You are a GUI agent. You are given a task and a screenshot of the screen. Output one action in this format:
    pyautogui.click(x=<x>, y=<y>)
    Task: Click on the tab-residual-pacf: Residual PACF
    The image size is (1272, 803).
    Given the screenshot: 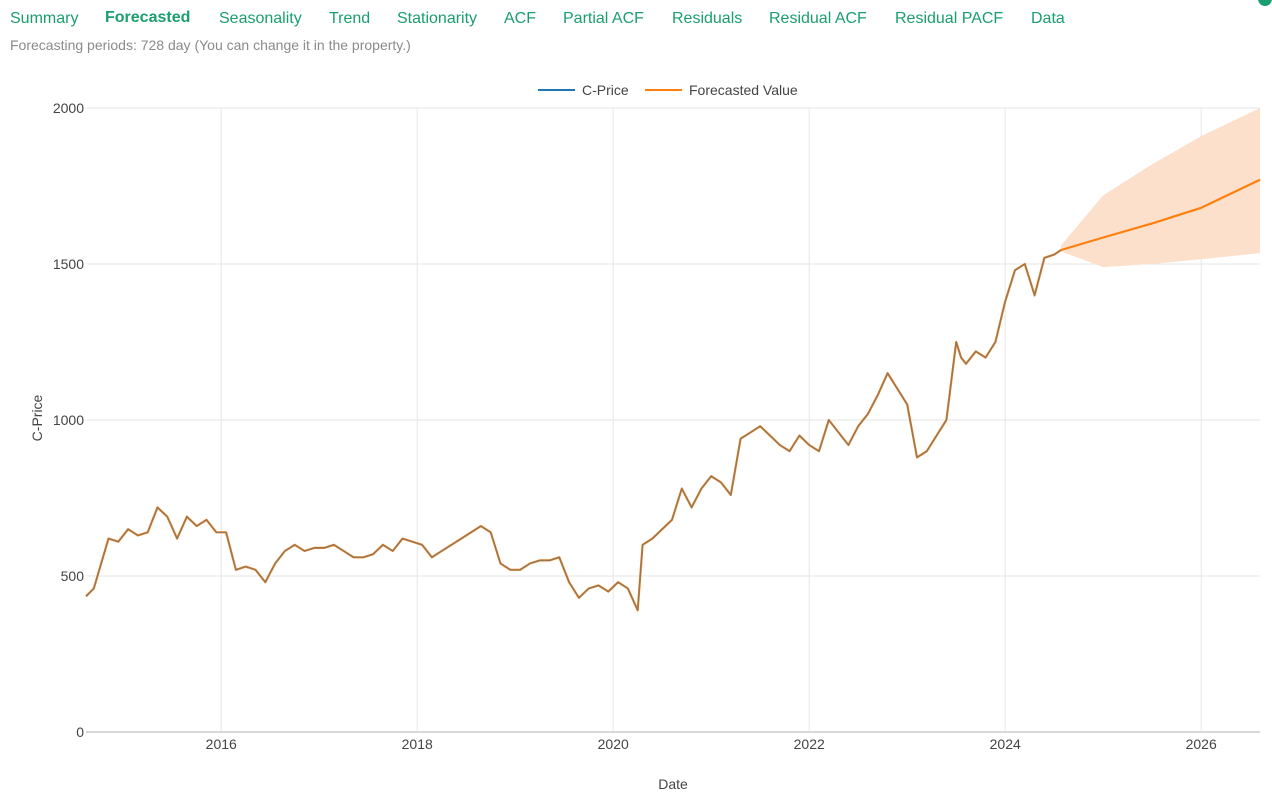 What is the action you would take?
    pyautogui.click(x=949, y=18)
    